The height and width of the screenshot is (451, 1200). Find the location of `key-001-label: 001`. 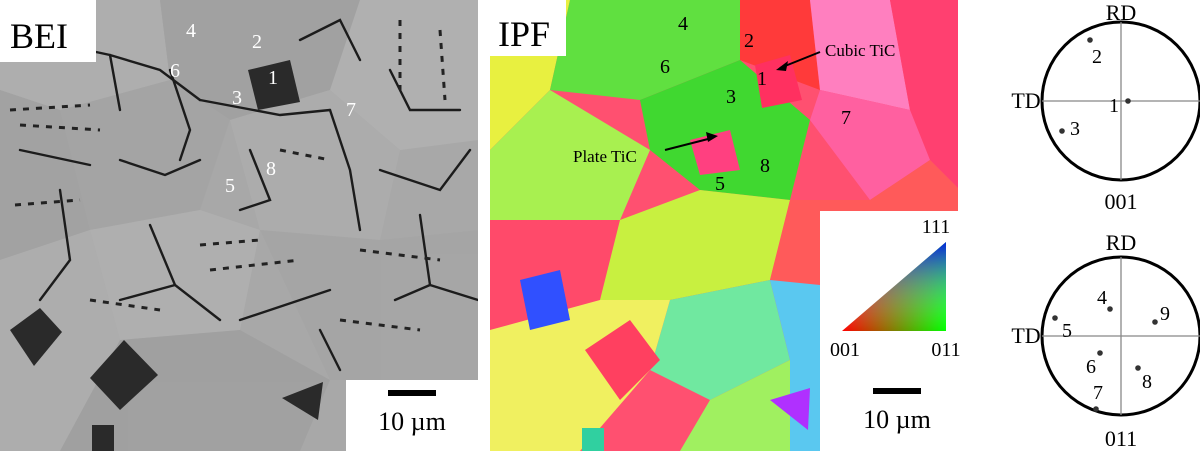

key-001-label: 001 is located at coordinates (845, 350).